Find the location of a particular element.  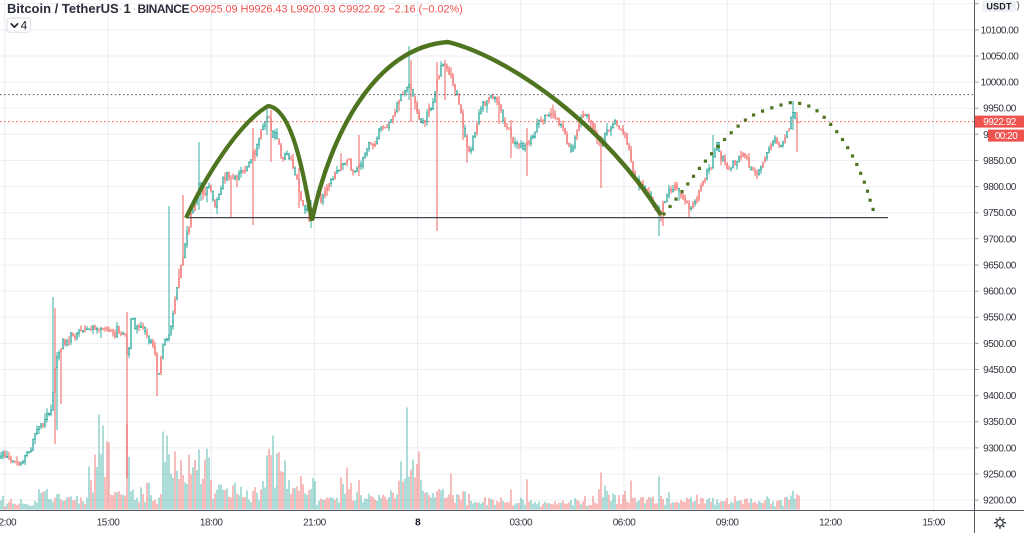

svg-text: 9450.00 is located at coordinates (1000, 370).